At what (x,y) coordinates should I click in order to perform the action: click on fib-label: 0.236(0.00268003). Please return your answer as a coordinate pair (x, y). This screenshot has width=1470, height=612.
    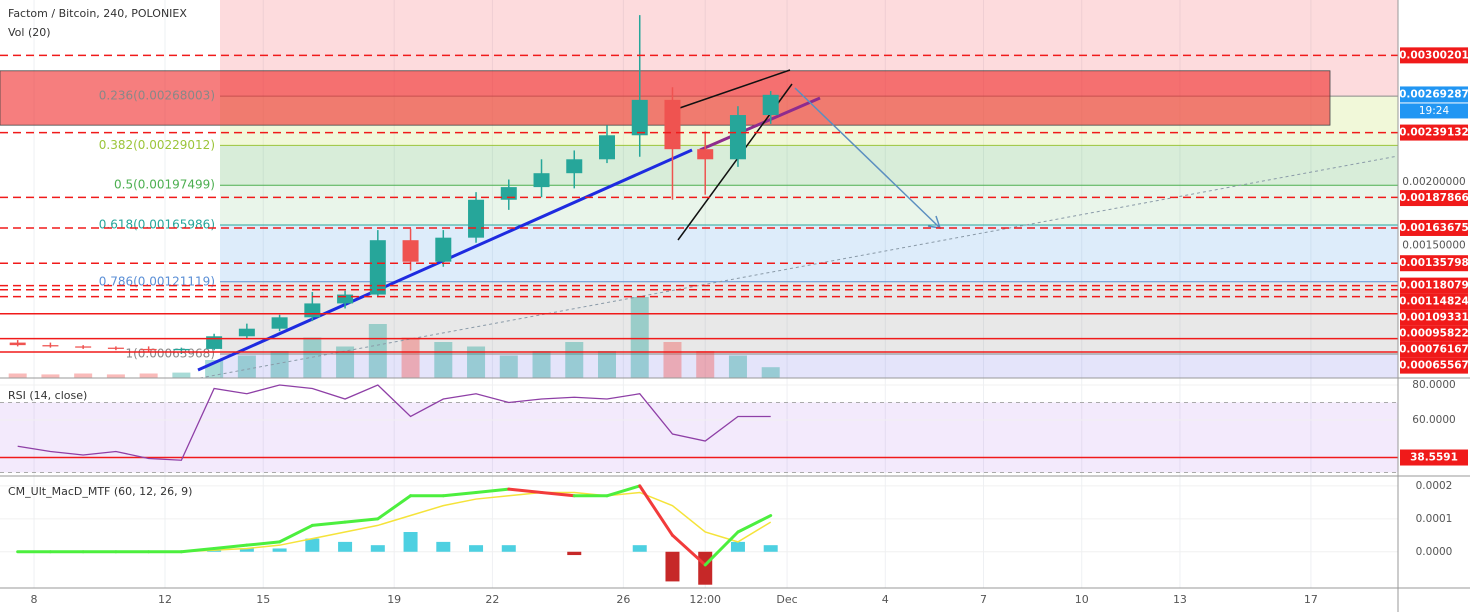
    Looking at the image, I should click on (157, 96).